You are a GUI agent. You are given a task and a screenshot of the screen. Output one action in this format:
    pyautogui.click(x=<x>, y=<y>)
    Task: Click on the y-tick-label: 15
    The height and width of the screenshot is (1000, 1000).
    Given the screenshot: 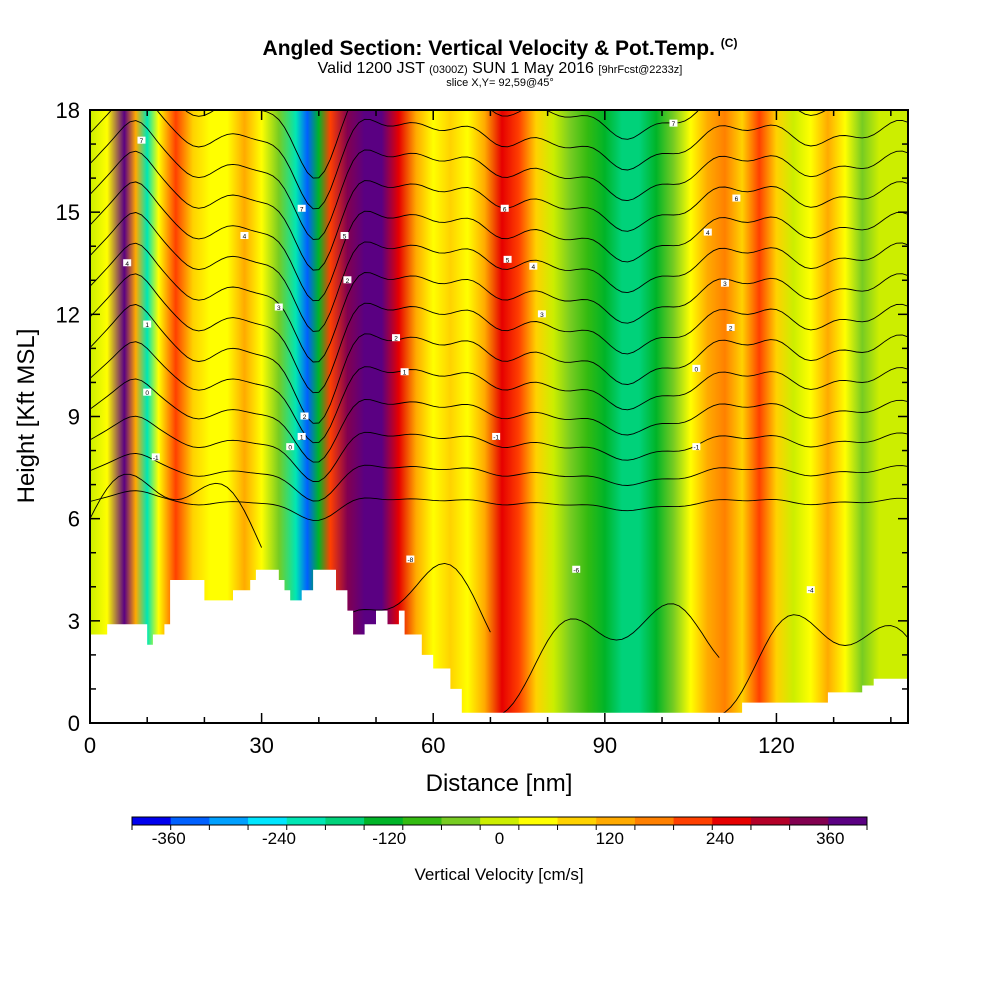 What is the action you would take?
    pyautogui.click(x=68, y=212)
    